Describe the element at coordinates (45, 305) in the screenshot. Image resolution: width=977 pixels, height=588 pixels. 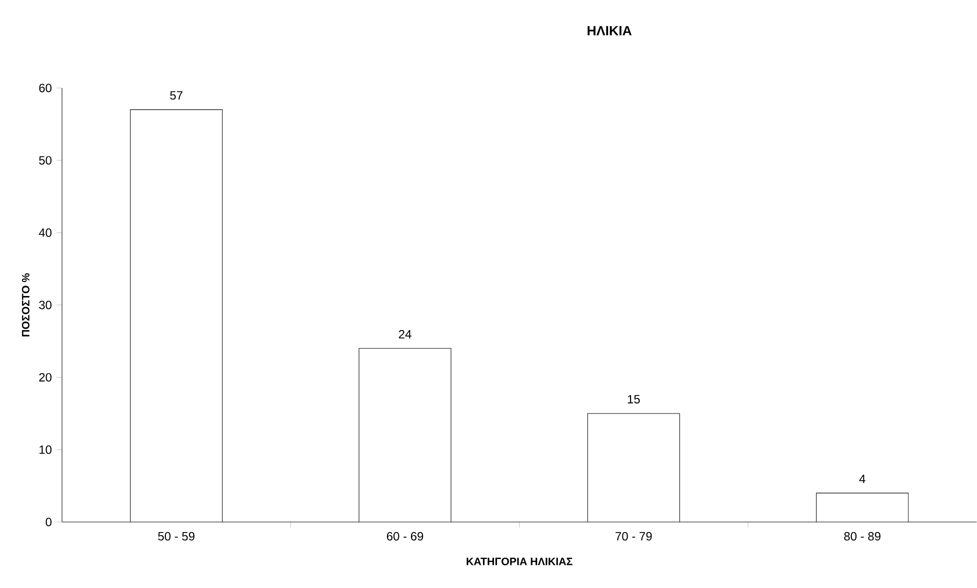
I see `y-tick-label: 30` at that location.